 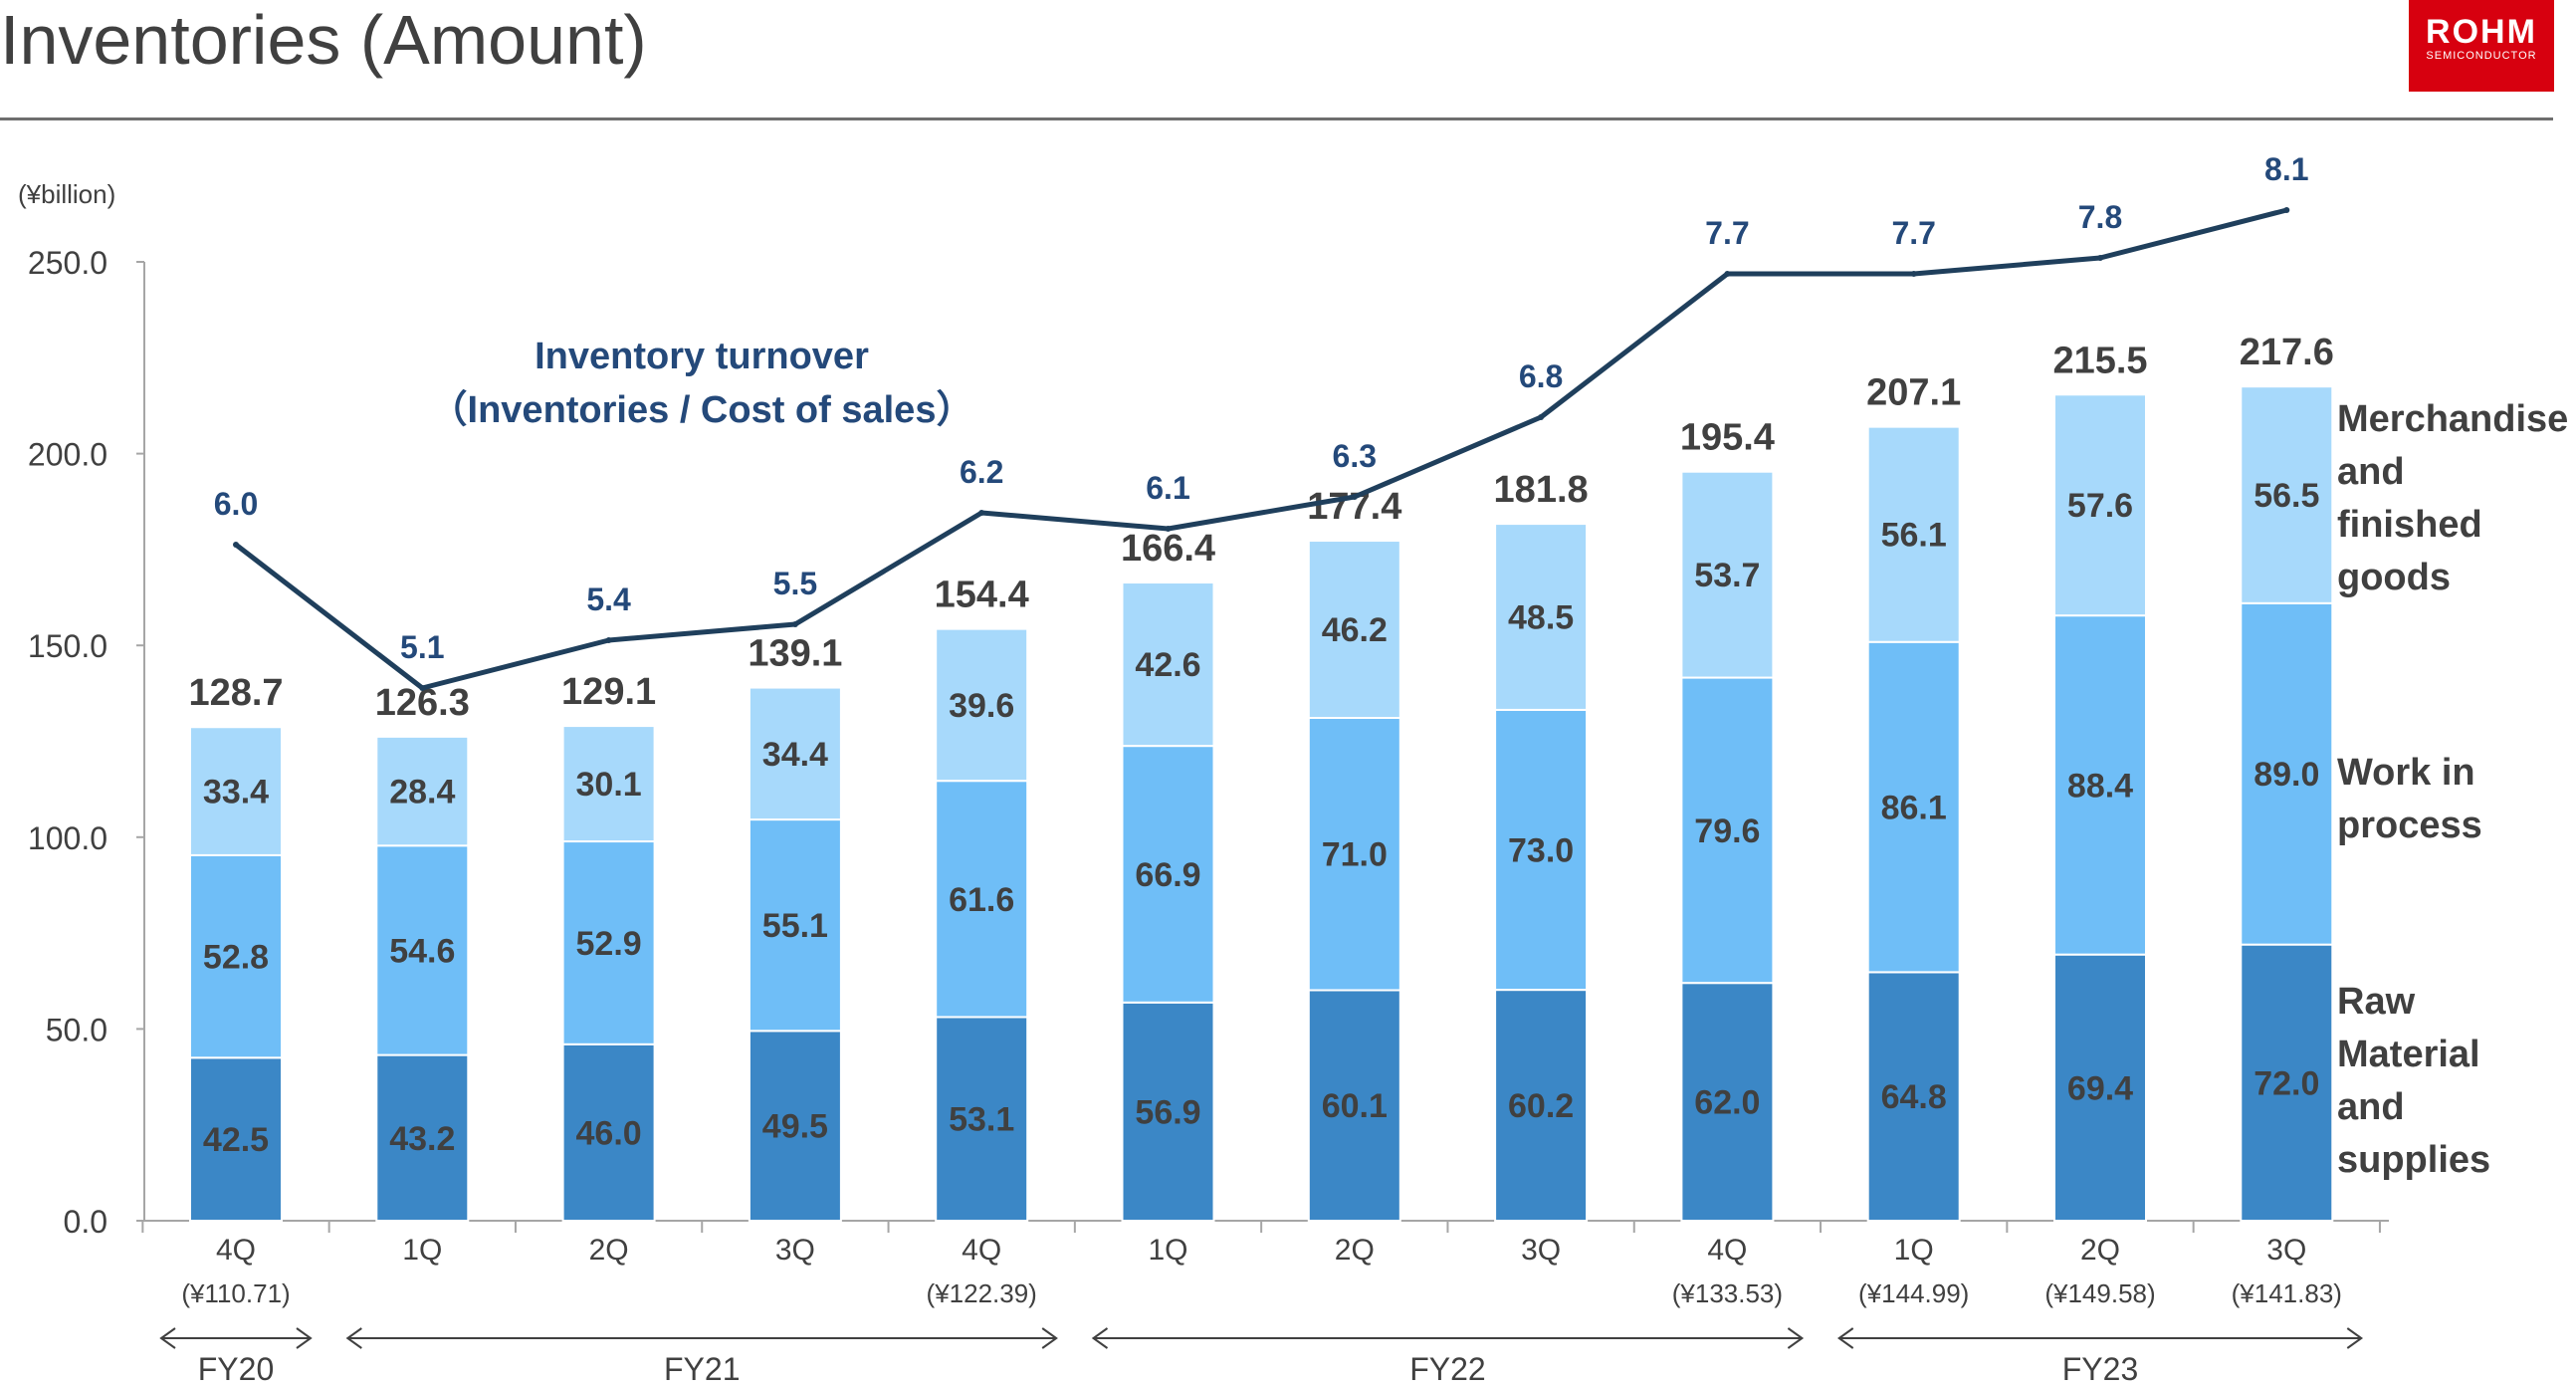 What do you see at coordinates (1354, 507) in the screenshot?
I see `total-label: 177.4` at bounding box center [1354, 507].